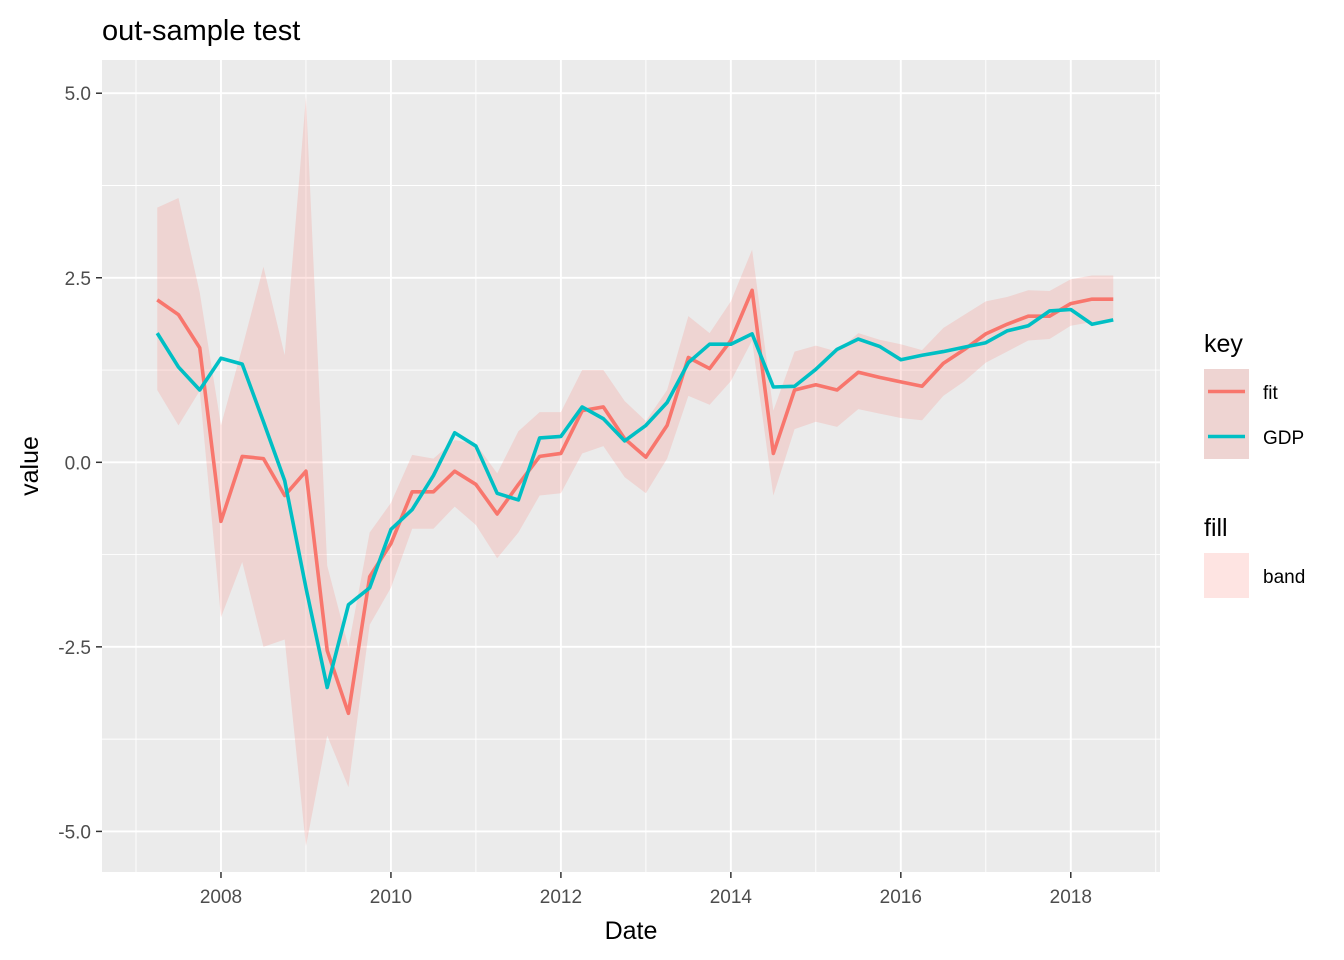  I want to click on legend-key-bg, so click(1226, 575).